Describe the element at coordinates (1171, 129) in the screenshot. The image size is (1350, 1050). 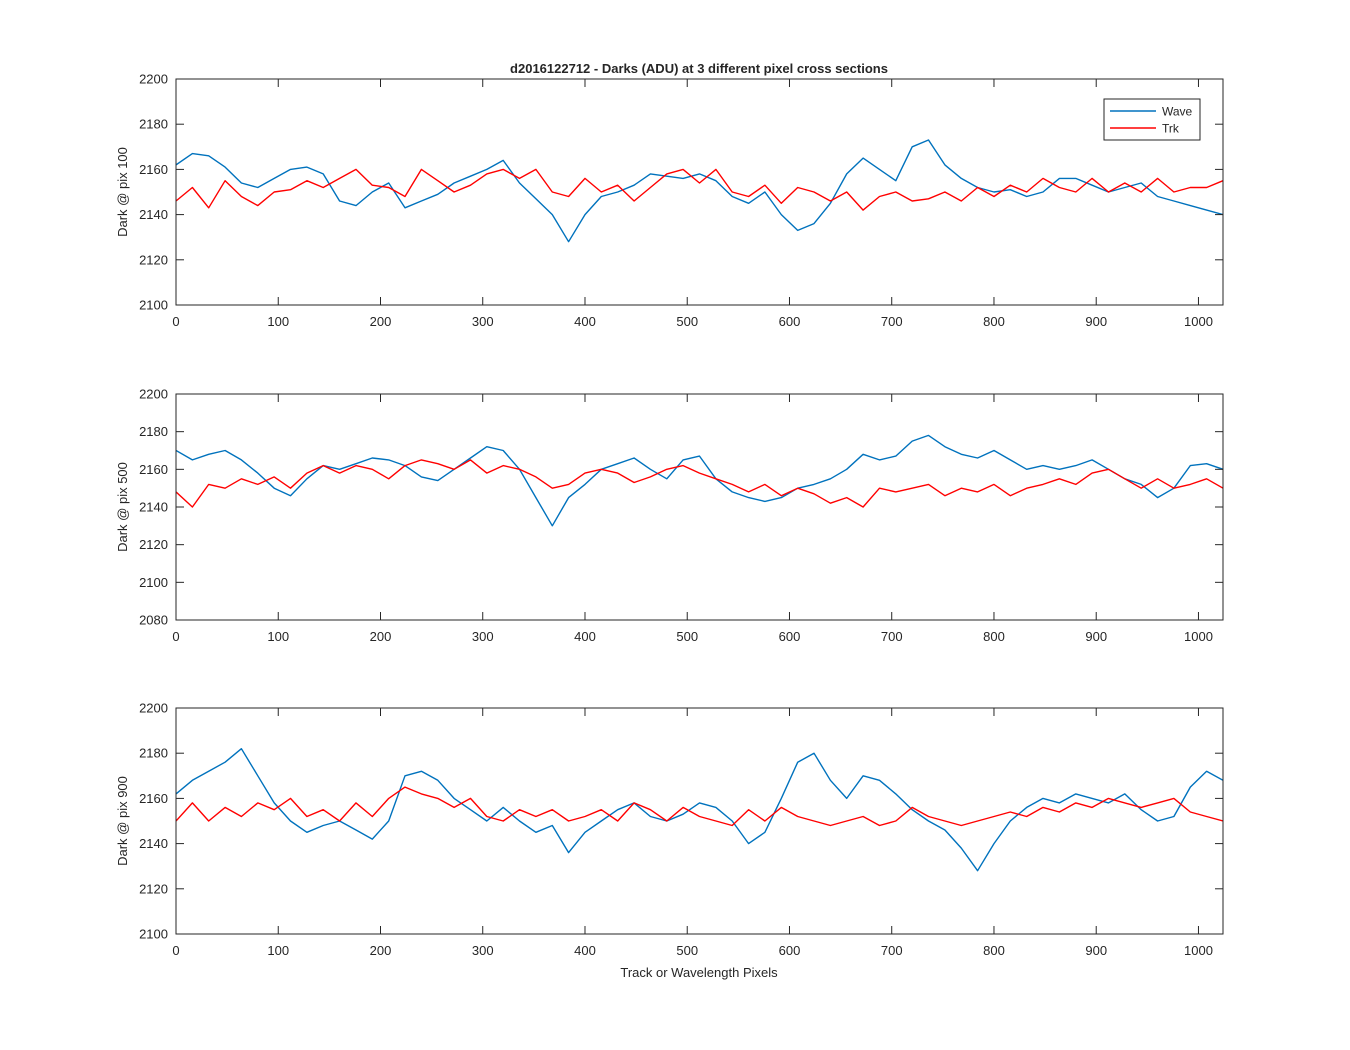
I see `legend-label-trk: Trk` at that location.